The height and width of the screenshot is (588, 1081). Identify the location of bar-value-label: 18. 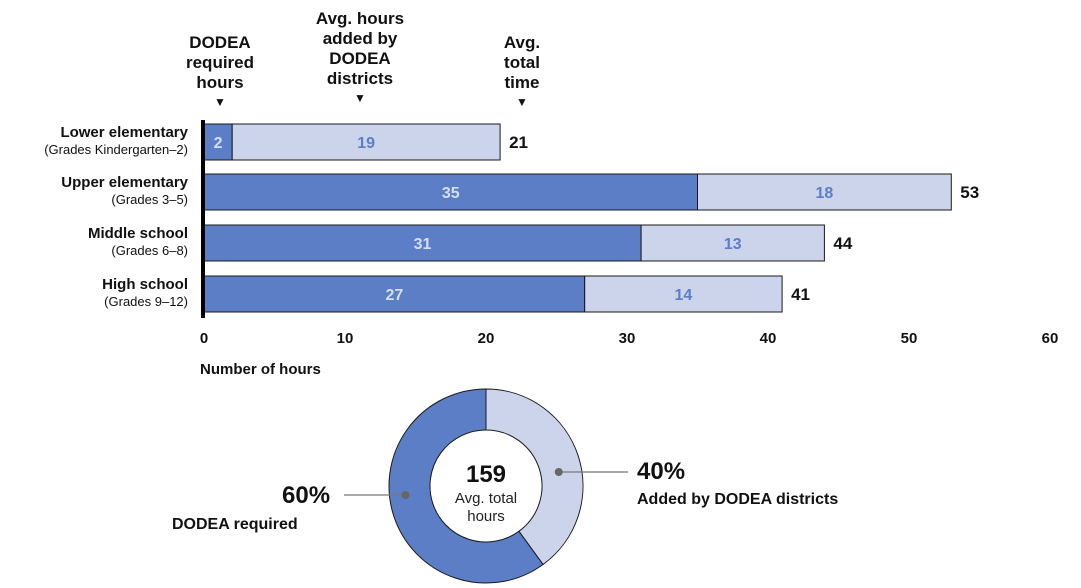
(825, 193).